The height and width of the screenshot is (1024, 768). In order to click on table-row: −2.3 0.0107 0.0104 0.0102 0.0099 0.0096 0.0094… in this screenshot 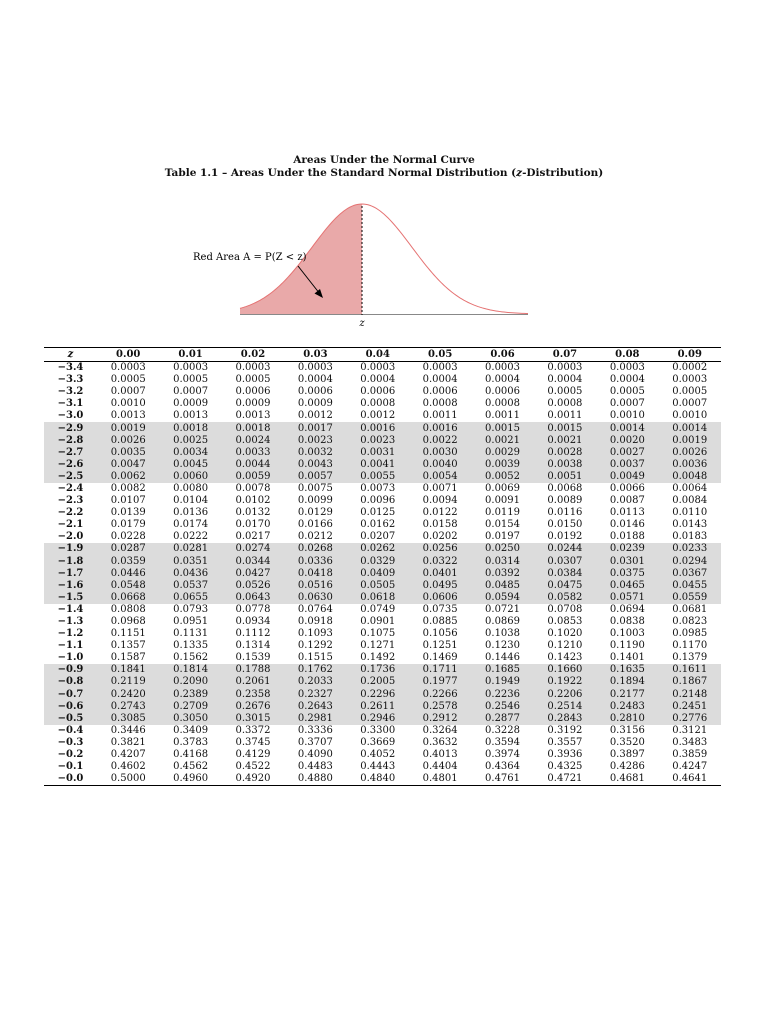, I will do `click(382, 501)`.